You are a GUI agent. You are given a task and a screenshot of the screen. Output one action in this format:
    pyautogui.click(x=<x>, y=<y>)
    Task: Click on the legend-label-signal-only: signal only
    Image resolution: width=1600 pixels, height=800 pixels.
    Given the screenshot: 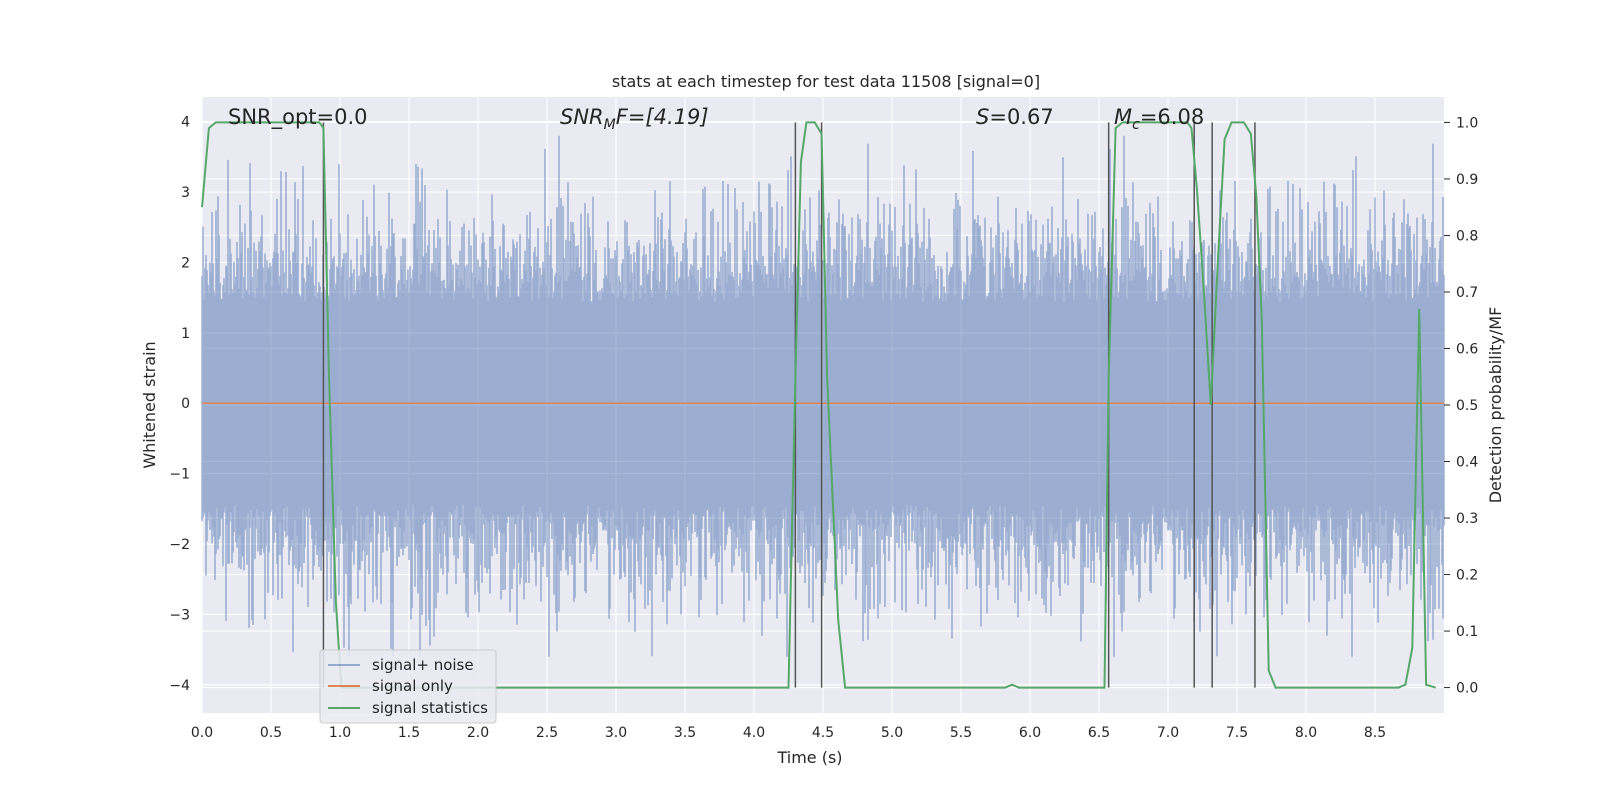 What is the action you would take?
    pyautogui.click(x=412, y=686)
    